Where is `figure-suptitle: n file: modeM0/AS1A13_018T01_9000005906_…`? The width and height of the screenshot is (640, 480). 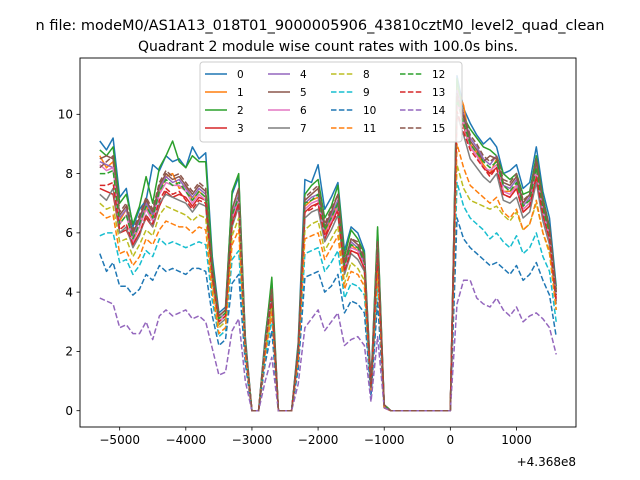 figure-suptitle: n file: modeM0/AS1A13_018T01_9000005906_… is located at coordinates (320, 26).